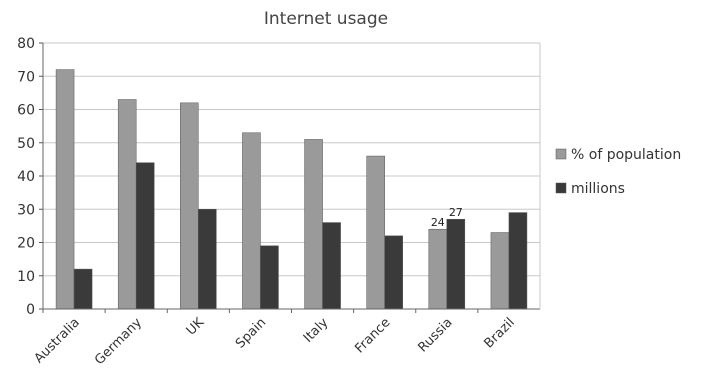  Describe the element at coordinates (598, 189) in the screenshot. I see `legend-label-millions: millions` at that location.